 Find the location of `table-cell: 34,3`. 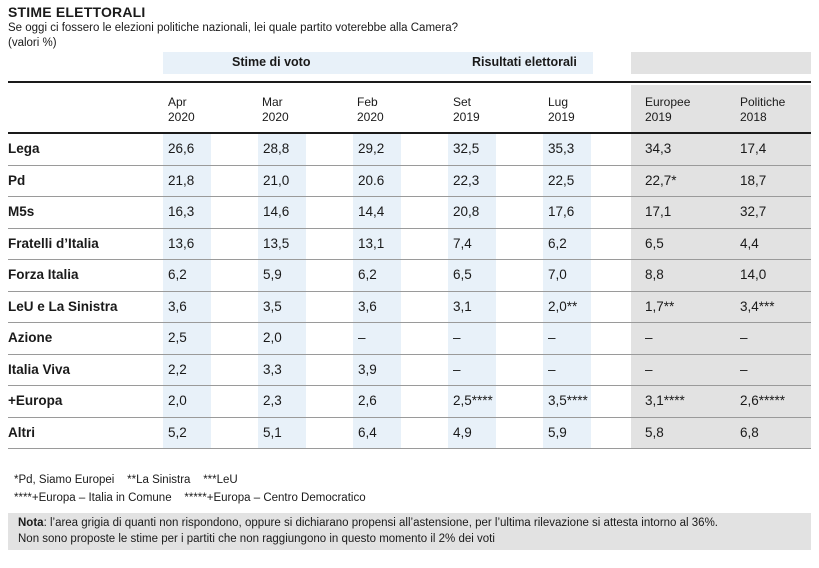

table-cell: 34,3 is located at coordinates (658, 148).